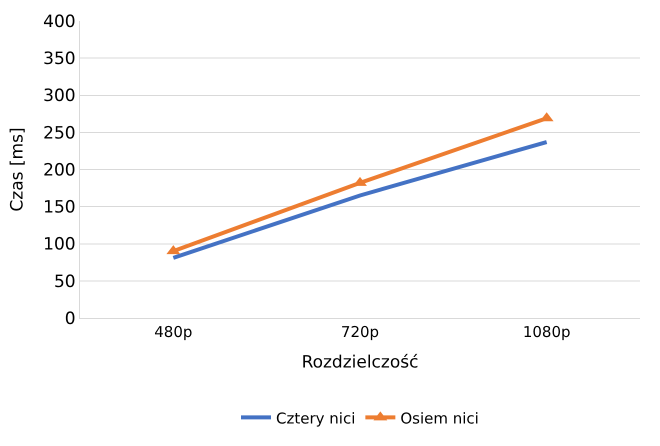  I want to click on y-tick-label: 300, so click(59, 96).